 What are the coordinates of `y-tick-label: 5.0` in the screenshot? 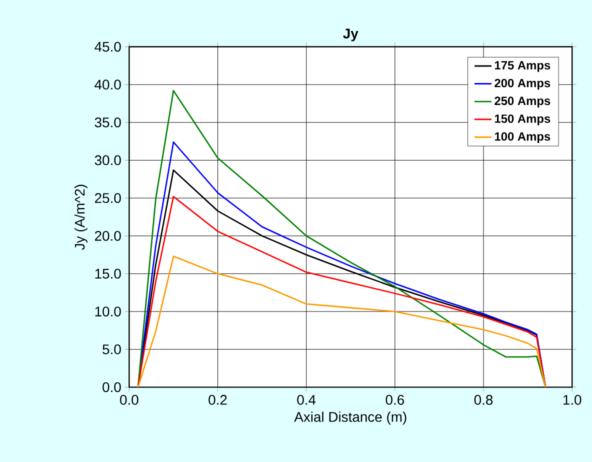 It's located at (111, 349).